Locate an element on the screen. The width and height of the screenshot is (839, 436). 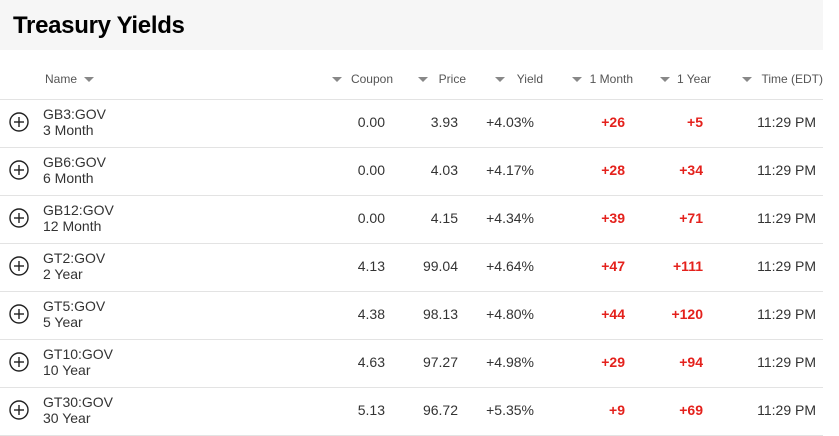
column-header: 1 Year is located at coordinates (693, 79).